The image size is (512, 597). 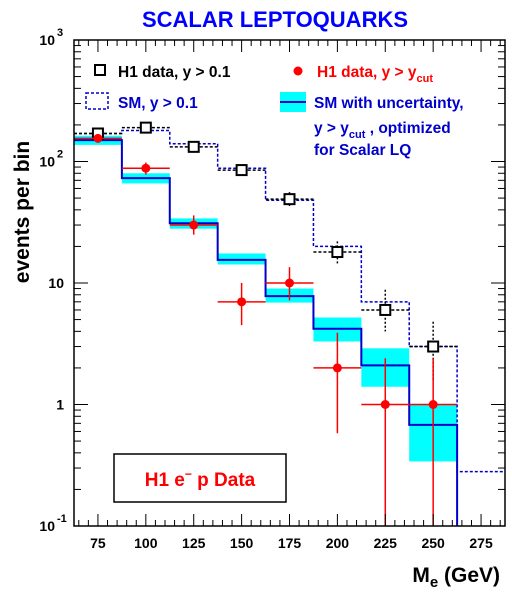 What do you see at coordinates (158, 103) in the screenshot?
I see `legend-label-sm: SM, y > 0.1` at bounding box center [158, 103].